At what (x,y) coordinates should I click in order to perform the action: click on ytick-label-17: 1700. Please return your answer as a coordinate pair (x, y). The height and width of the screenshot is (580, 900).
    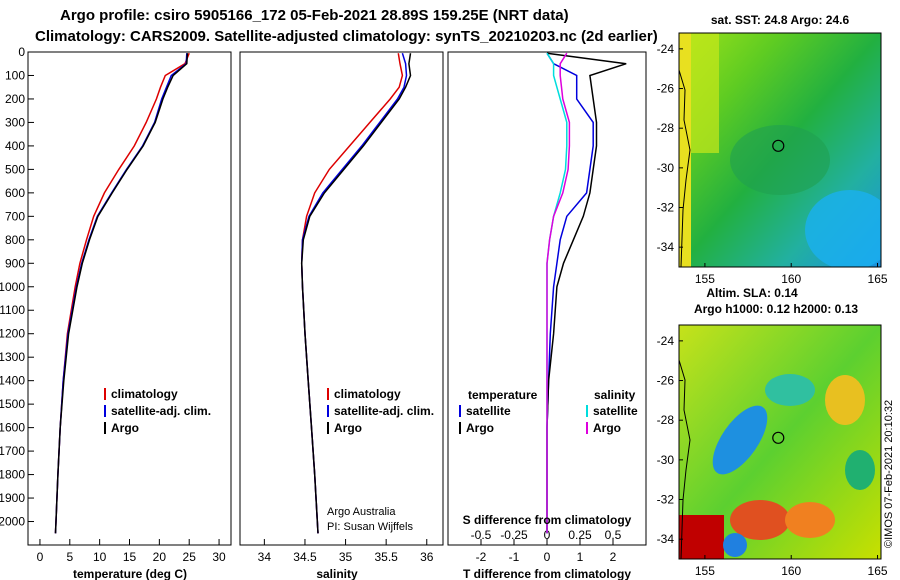
    Looking at the image, I should click on (12, 451).